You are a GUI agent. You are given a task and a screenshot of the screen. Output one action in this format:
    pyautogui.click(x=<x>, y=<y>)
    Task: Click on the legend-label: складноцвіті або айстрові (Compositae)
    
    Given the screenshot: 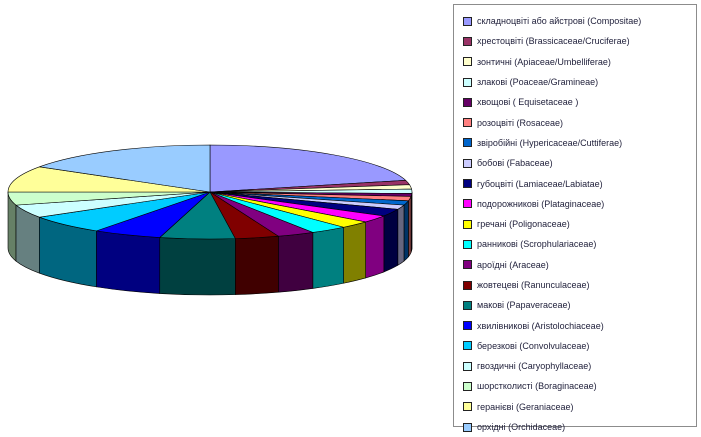 What is the action you would take?
    pyautogui.click(x=559, y=21)
    